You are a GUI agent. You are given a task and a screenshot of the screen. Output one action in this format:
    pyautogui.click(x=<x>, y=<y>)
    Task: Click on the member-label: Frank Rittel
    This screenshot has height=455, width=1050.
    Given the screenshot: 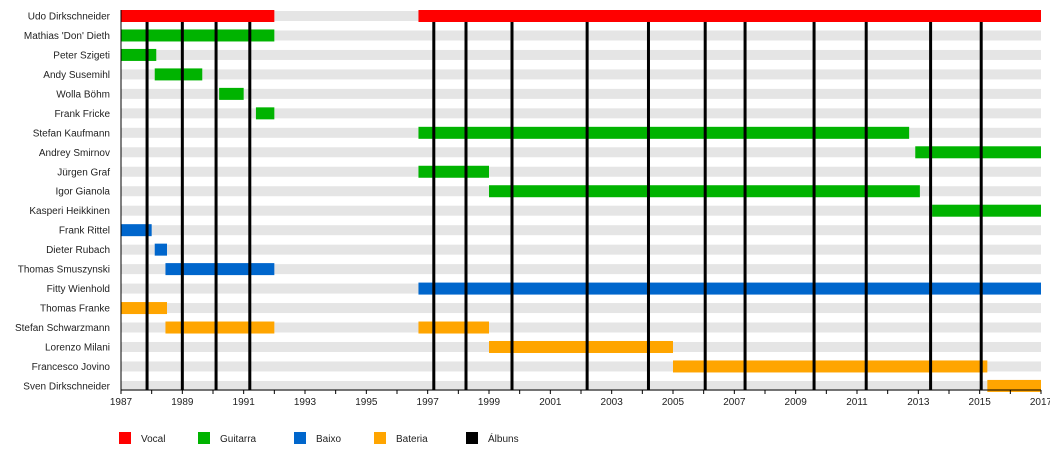 What is the action you would take?
    pyautogui.click(x=84, y=231)
    